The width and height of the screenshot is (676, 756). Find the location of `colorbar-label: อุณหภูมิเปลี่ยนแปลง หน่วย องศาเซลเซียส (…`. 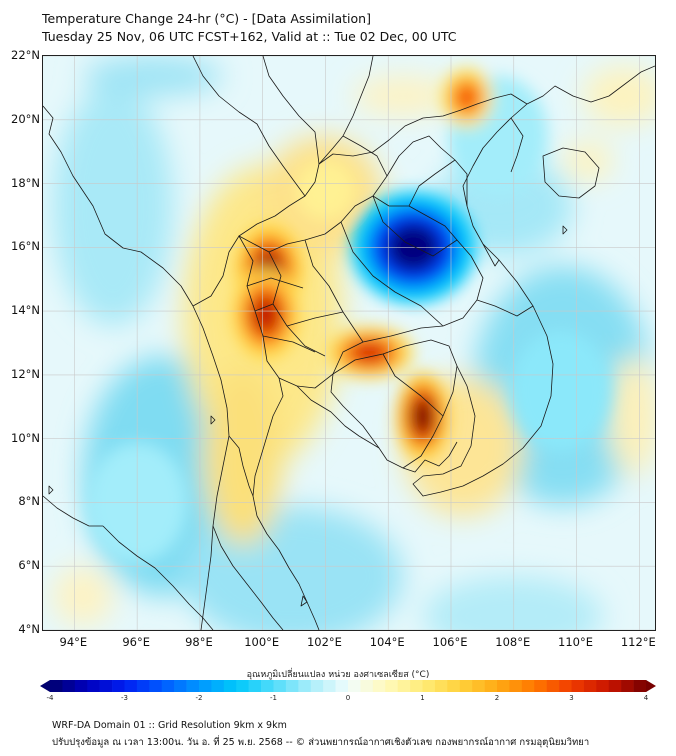

colorbar-label: อุณหภูมิเปลี่ยนแปลง หน่วย องศาเซลเซียส (… is located at coordinates (338, 675).